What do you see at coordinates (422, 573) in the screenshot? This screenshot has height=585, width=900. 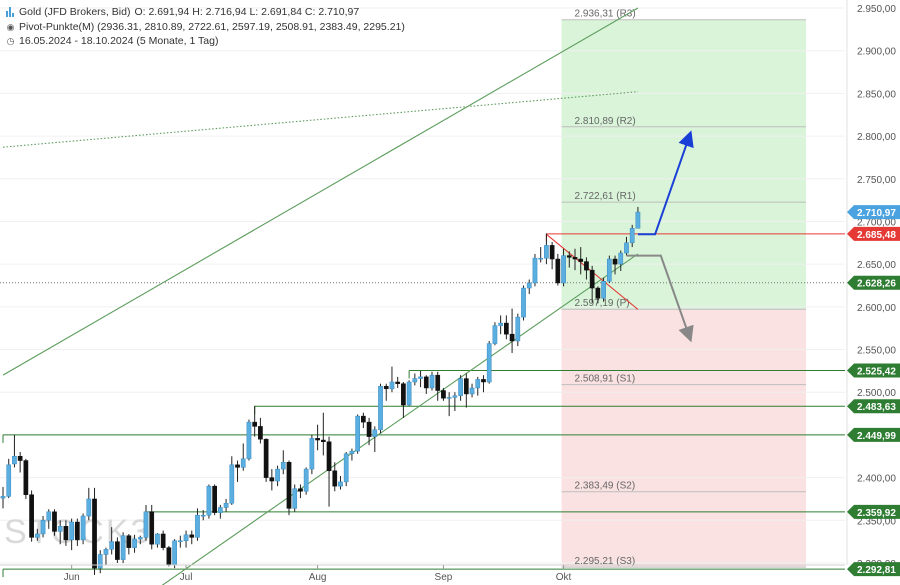 I see `x-axis: Jun Jul Aug Sep Okt` at bounding box center [422, 573].